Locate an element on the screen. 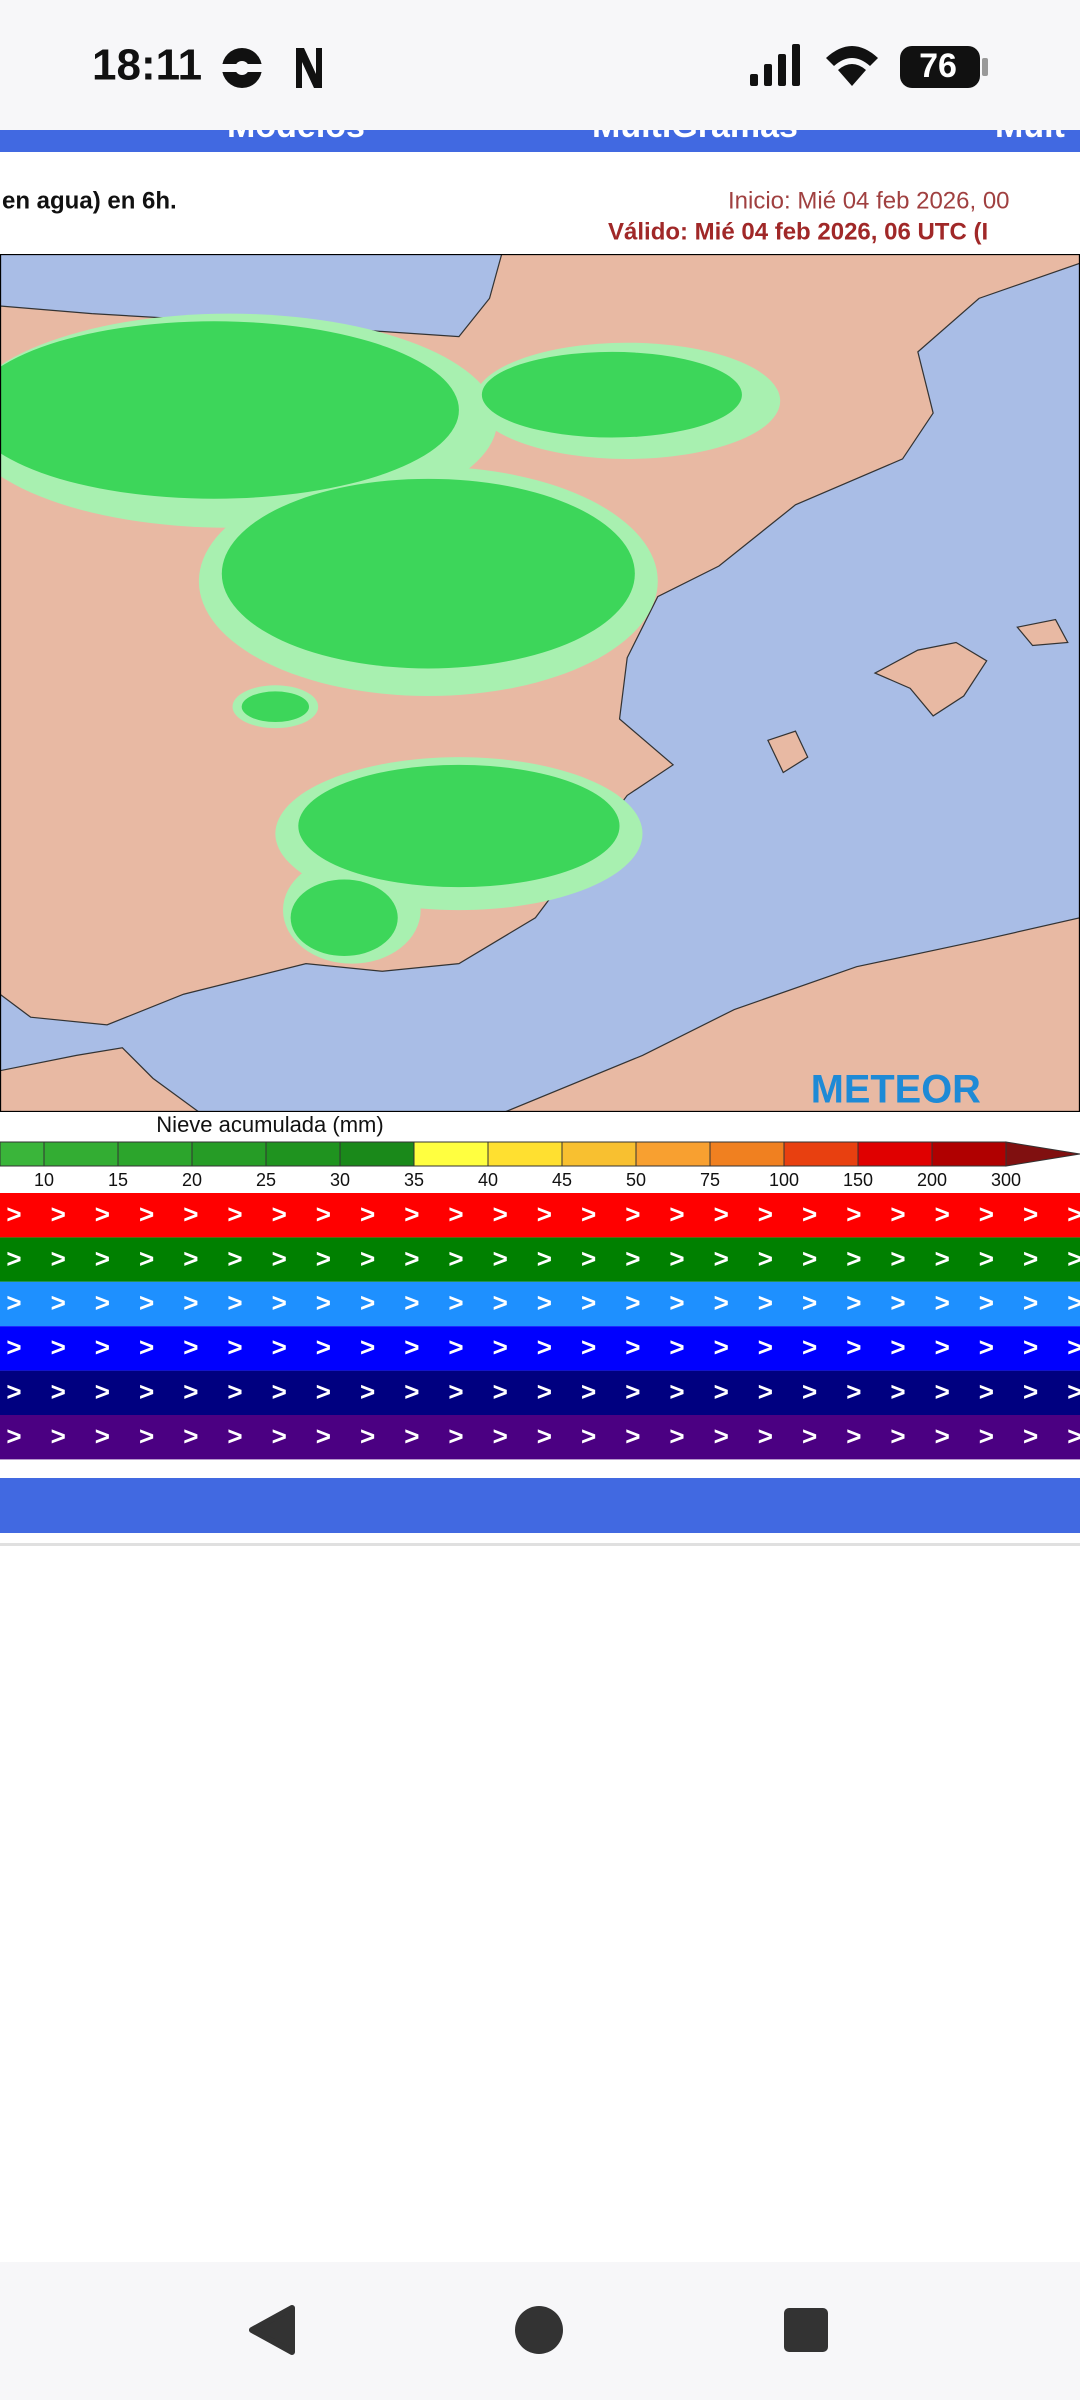 The height and width of the screenshot is (2400, 1080). recents-button is located at coordinates (806, 2330).